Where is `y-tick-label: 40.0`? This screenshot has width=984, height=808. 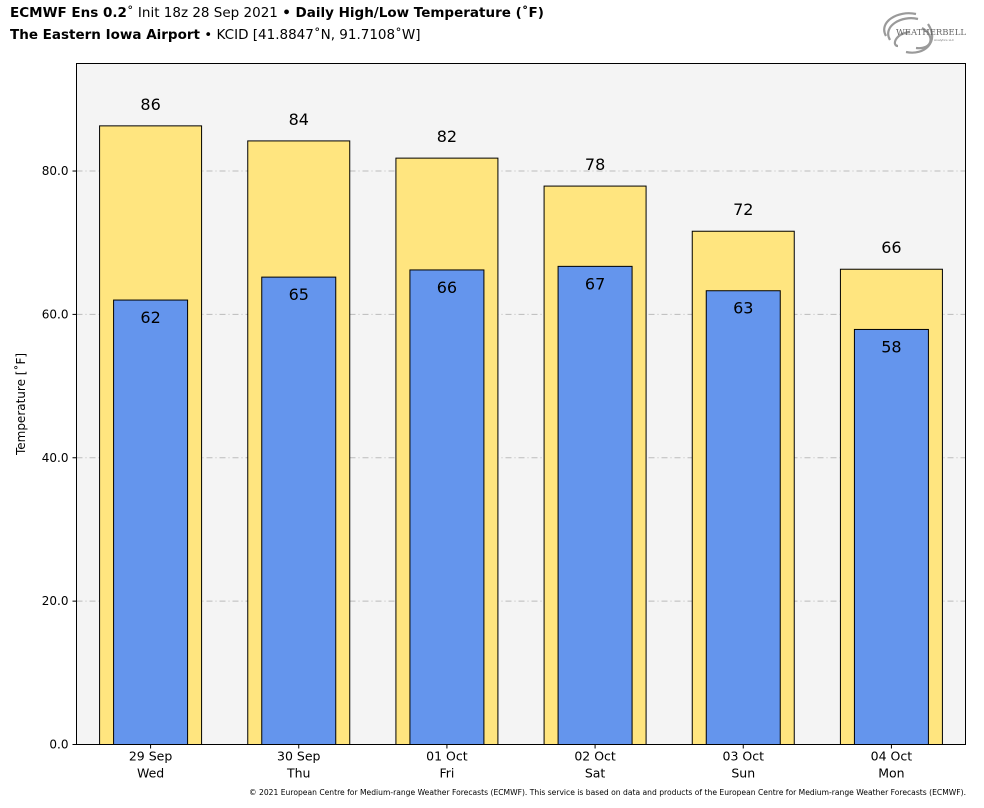
y-tick-label: 40.0 is located at coordinates (55, 458).